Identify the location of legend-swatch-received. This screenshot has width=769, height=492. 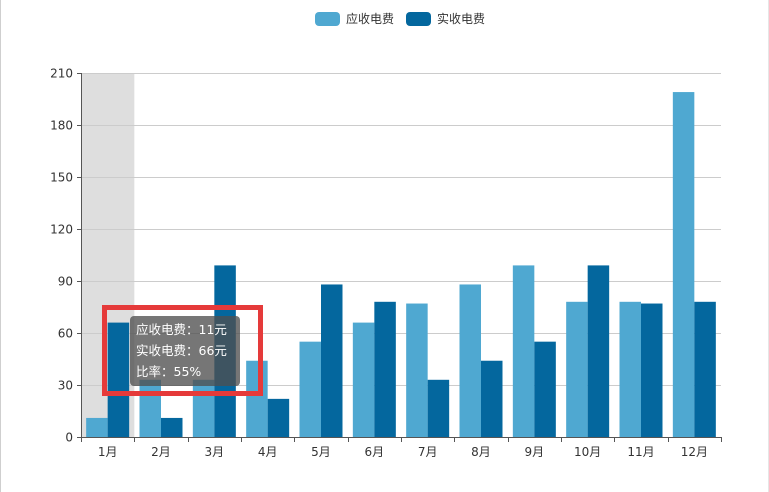
(419, 18).